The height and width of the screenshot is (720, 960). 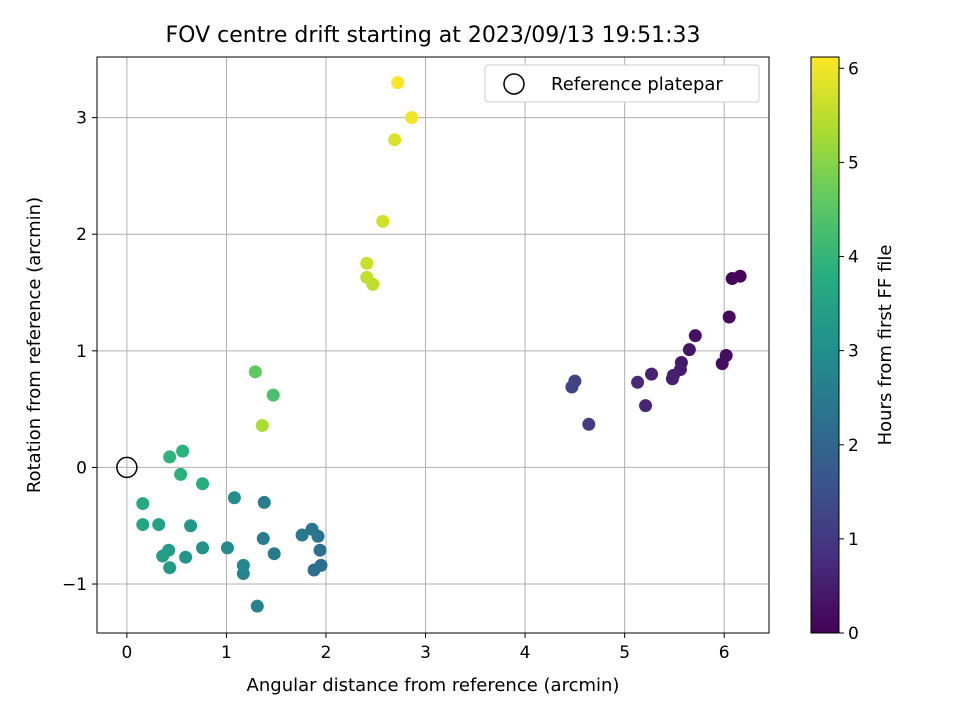 What do you see at coordinates (853, 446) in the screenshot?
I see `colorbar-tick-label: 2` at bounding box center [853, 446].